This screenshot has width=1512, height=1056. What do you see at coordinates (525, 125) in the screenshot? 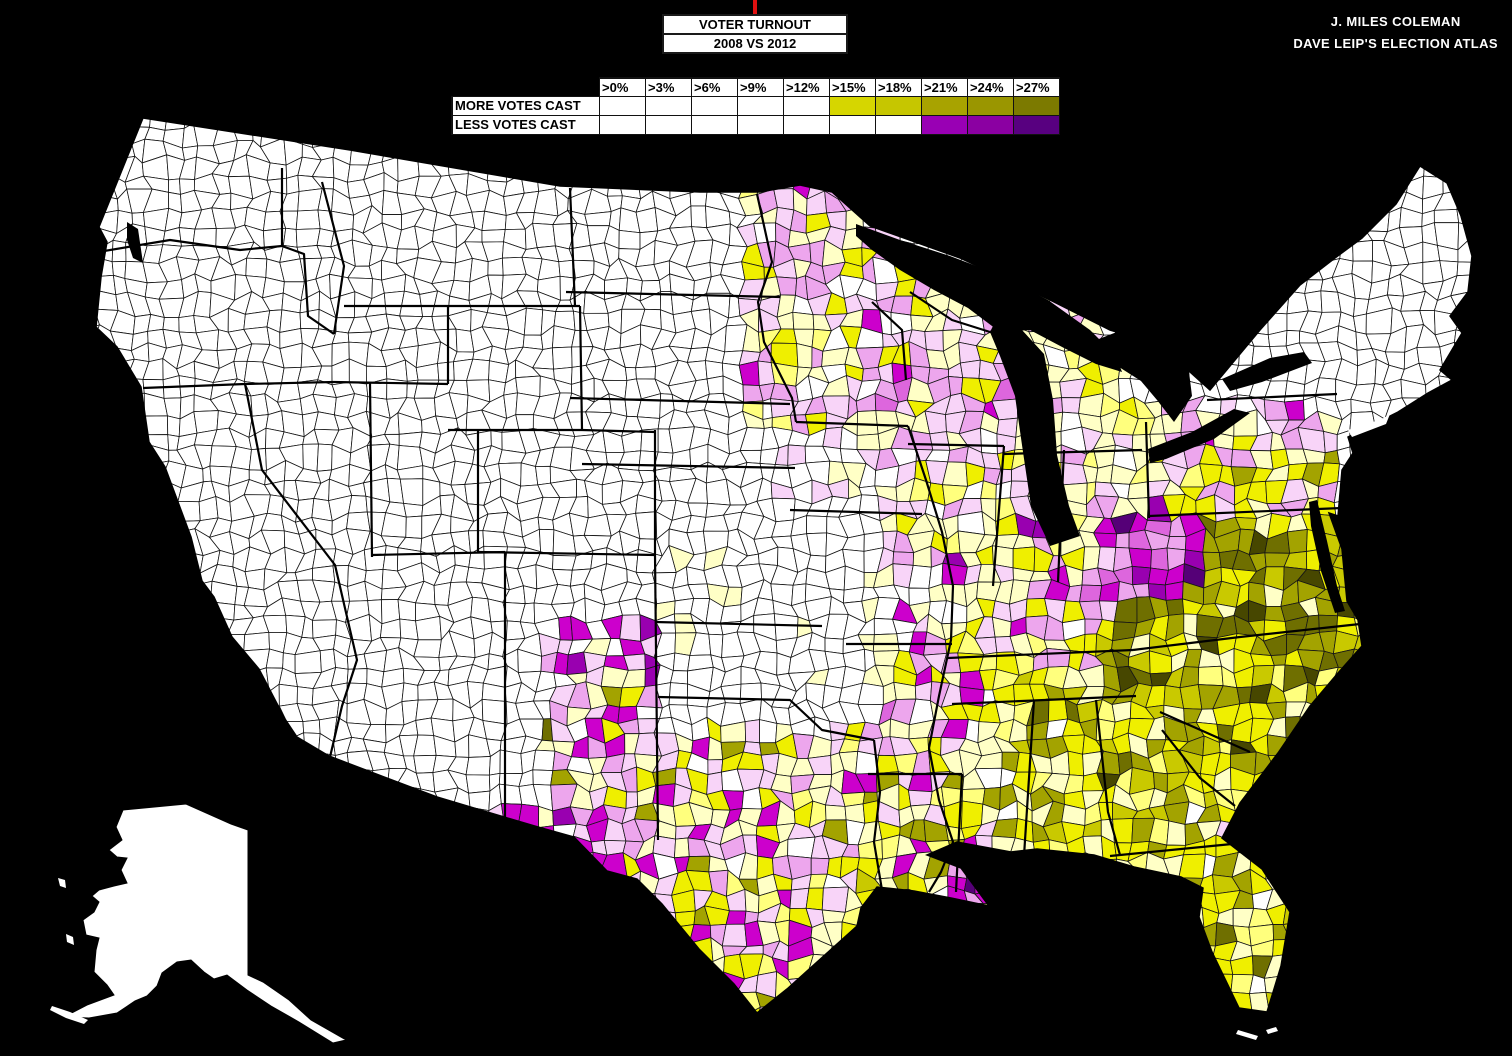
I see `legend-row-label-2: LESS VOTES CAST` at bounding box center [525, 125].